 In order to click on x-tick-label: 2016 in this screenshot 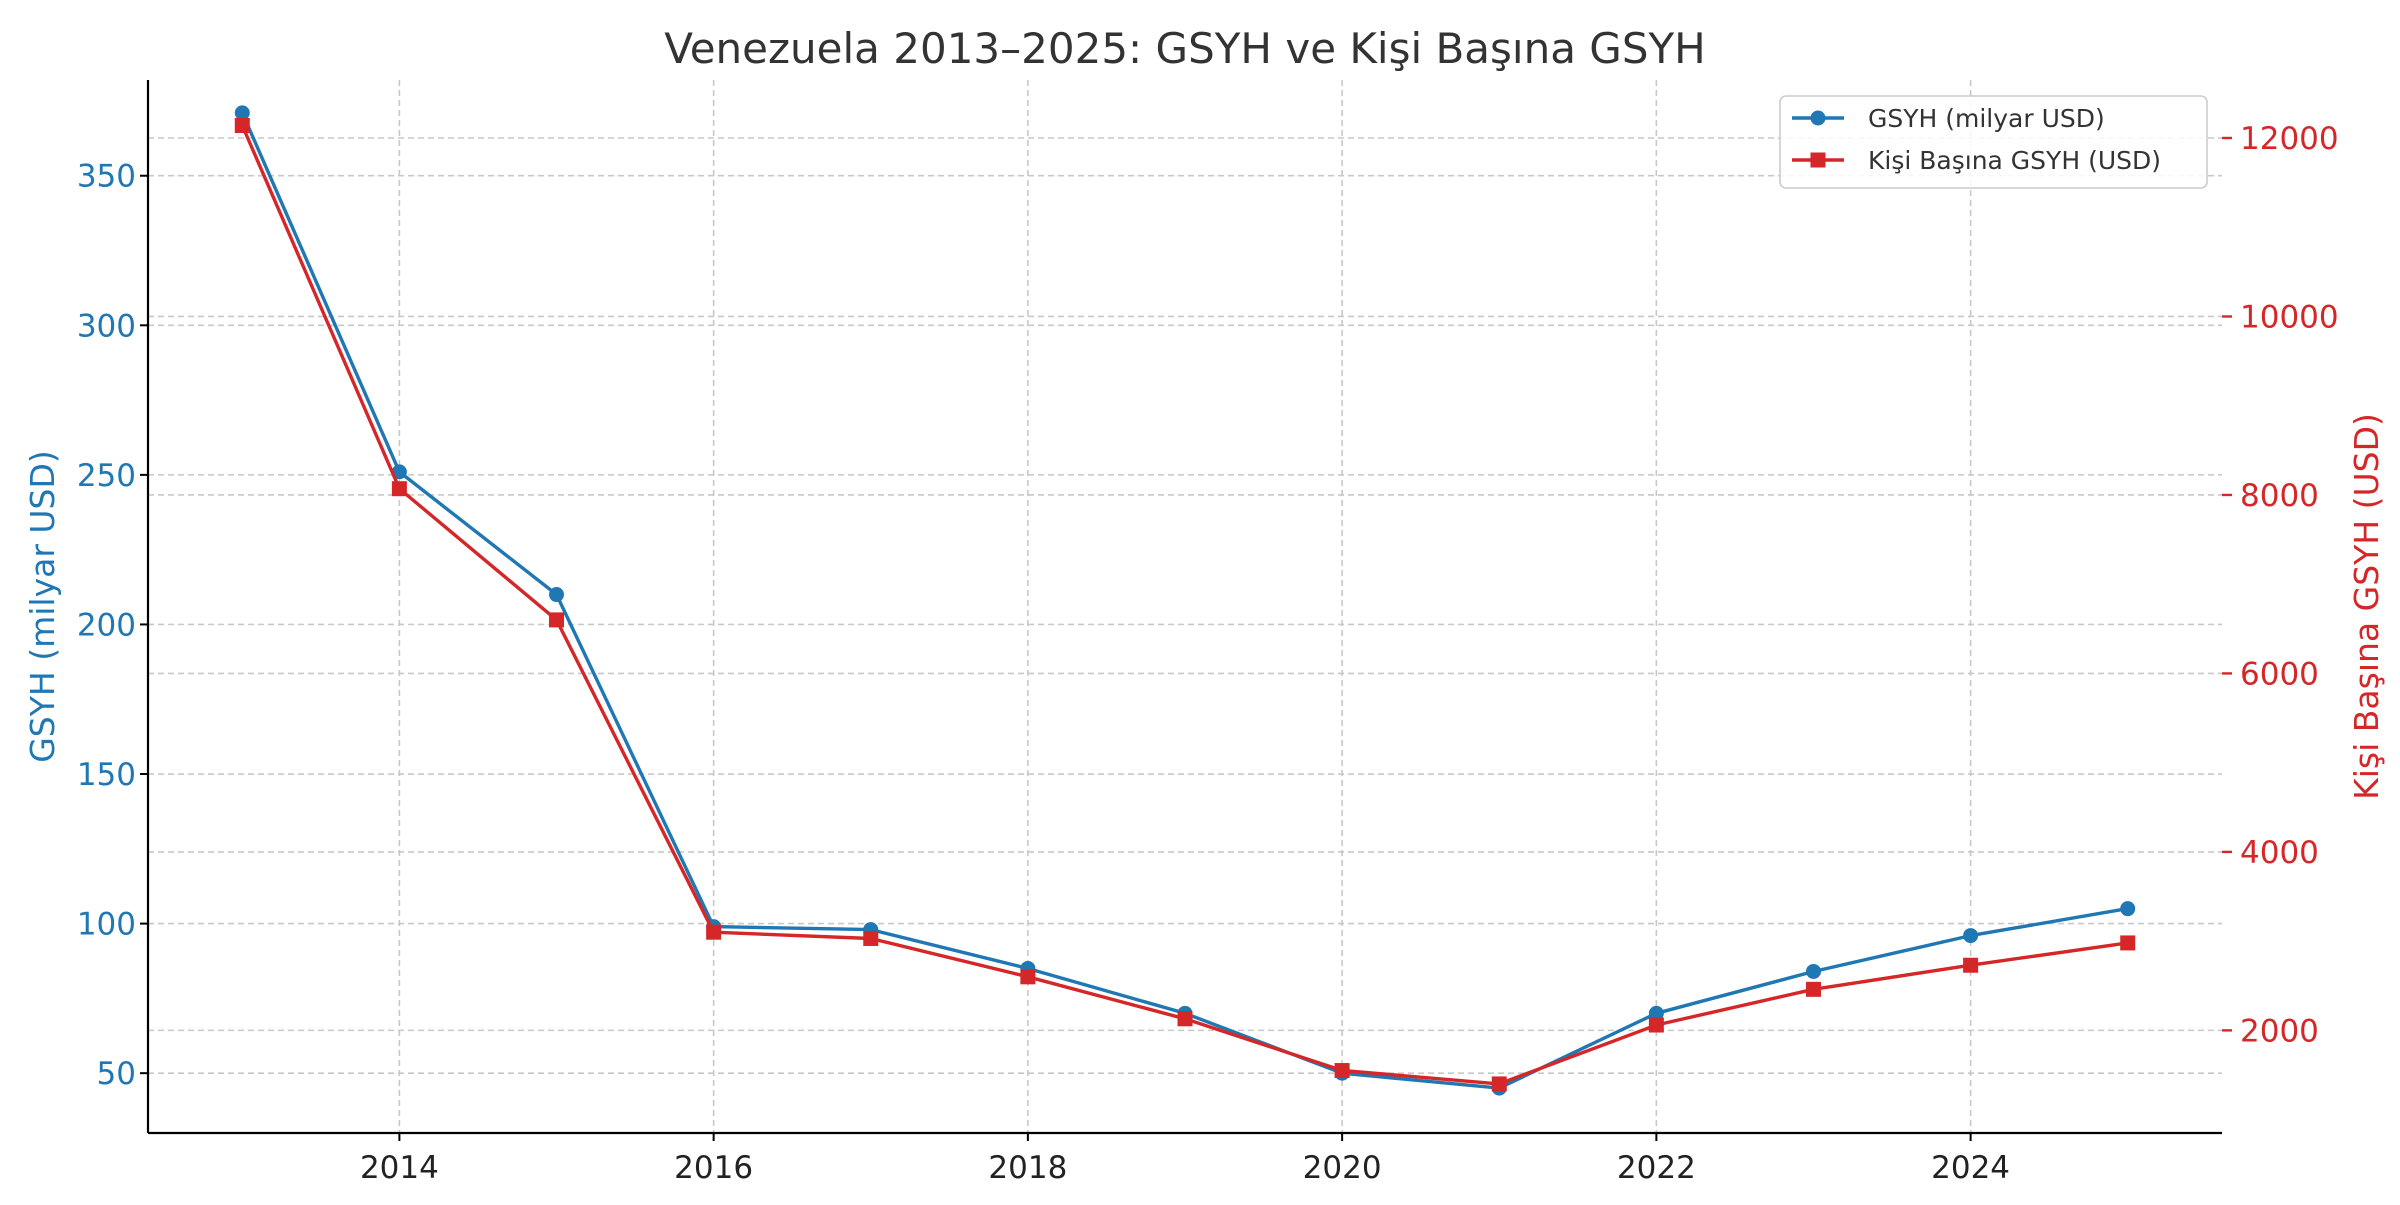, I will do `click(713, 1168)`.